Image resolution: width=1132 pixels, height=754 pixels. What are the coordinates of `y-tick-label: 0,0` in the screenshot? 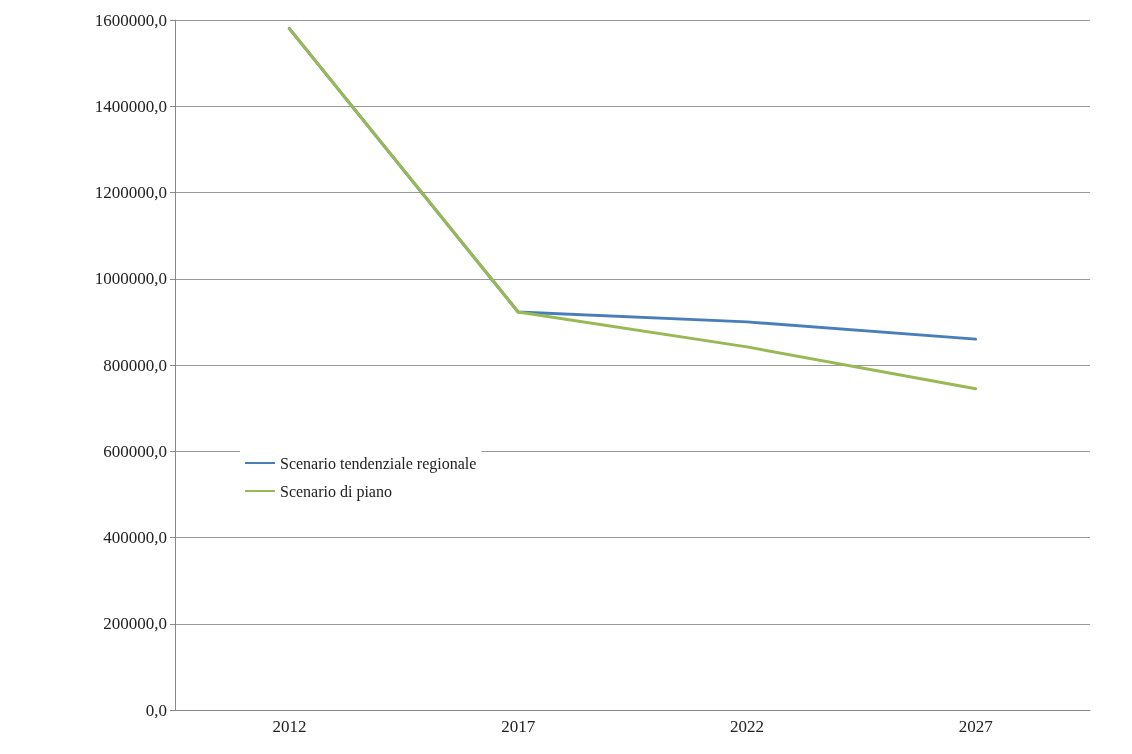 It's located at (156, 710).